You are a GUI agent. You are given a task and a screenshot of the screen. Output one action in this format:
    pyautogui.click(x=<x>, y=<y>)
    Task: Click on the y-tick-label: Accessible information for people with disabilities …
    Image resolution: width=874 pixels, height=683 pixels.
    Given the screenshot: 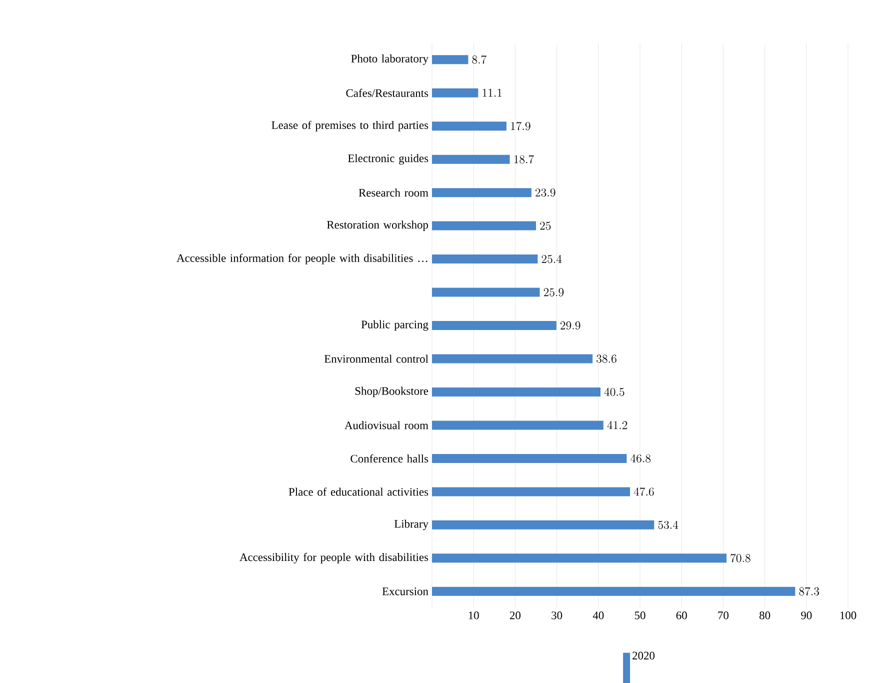 What is the action you would take?
    pyautogui.click(x=302, y=259)
    